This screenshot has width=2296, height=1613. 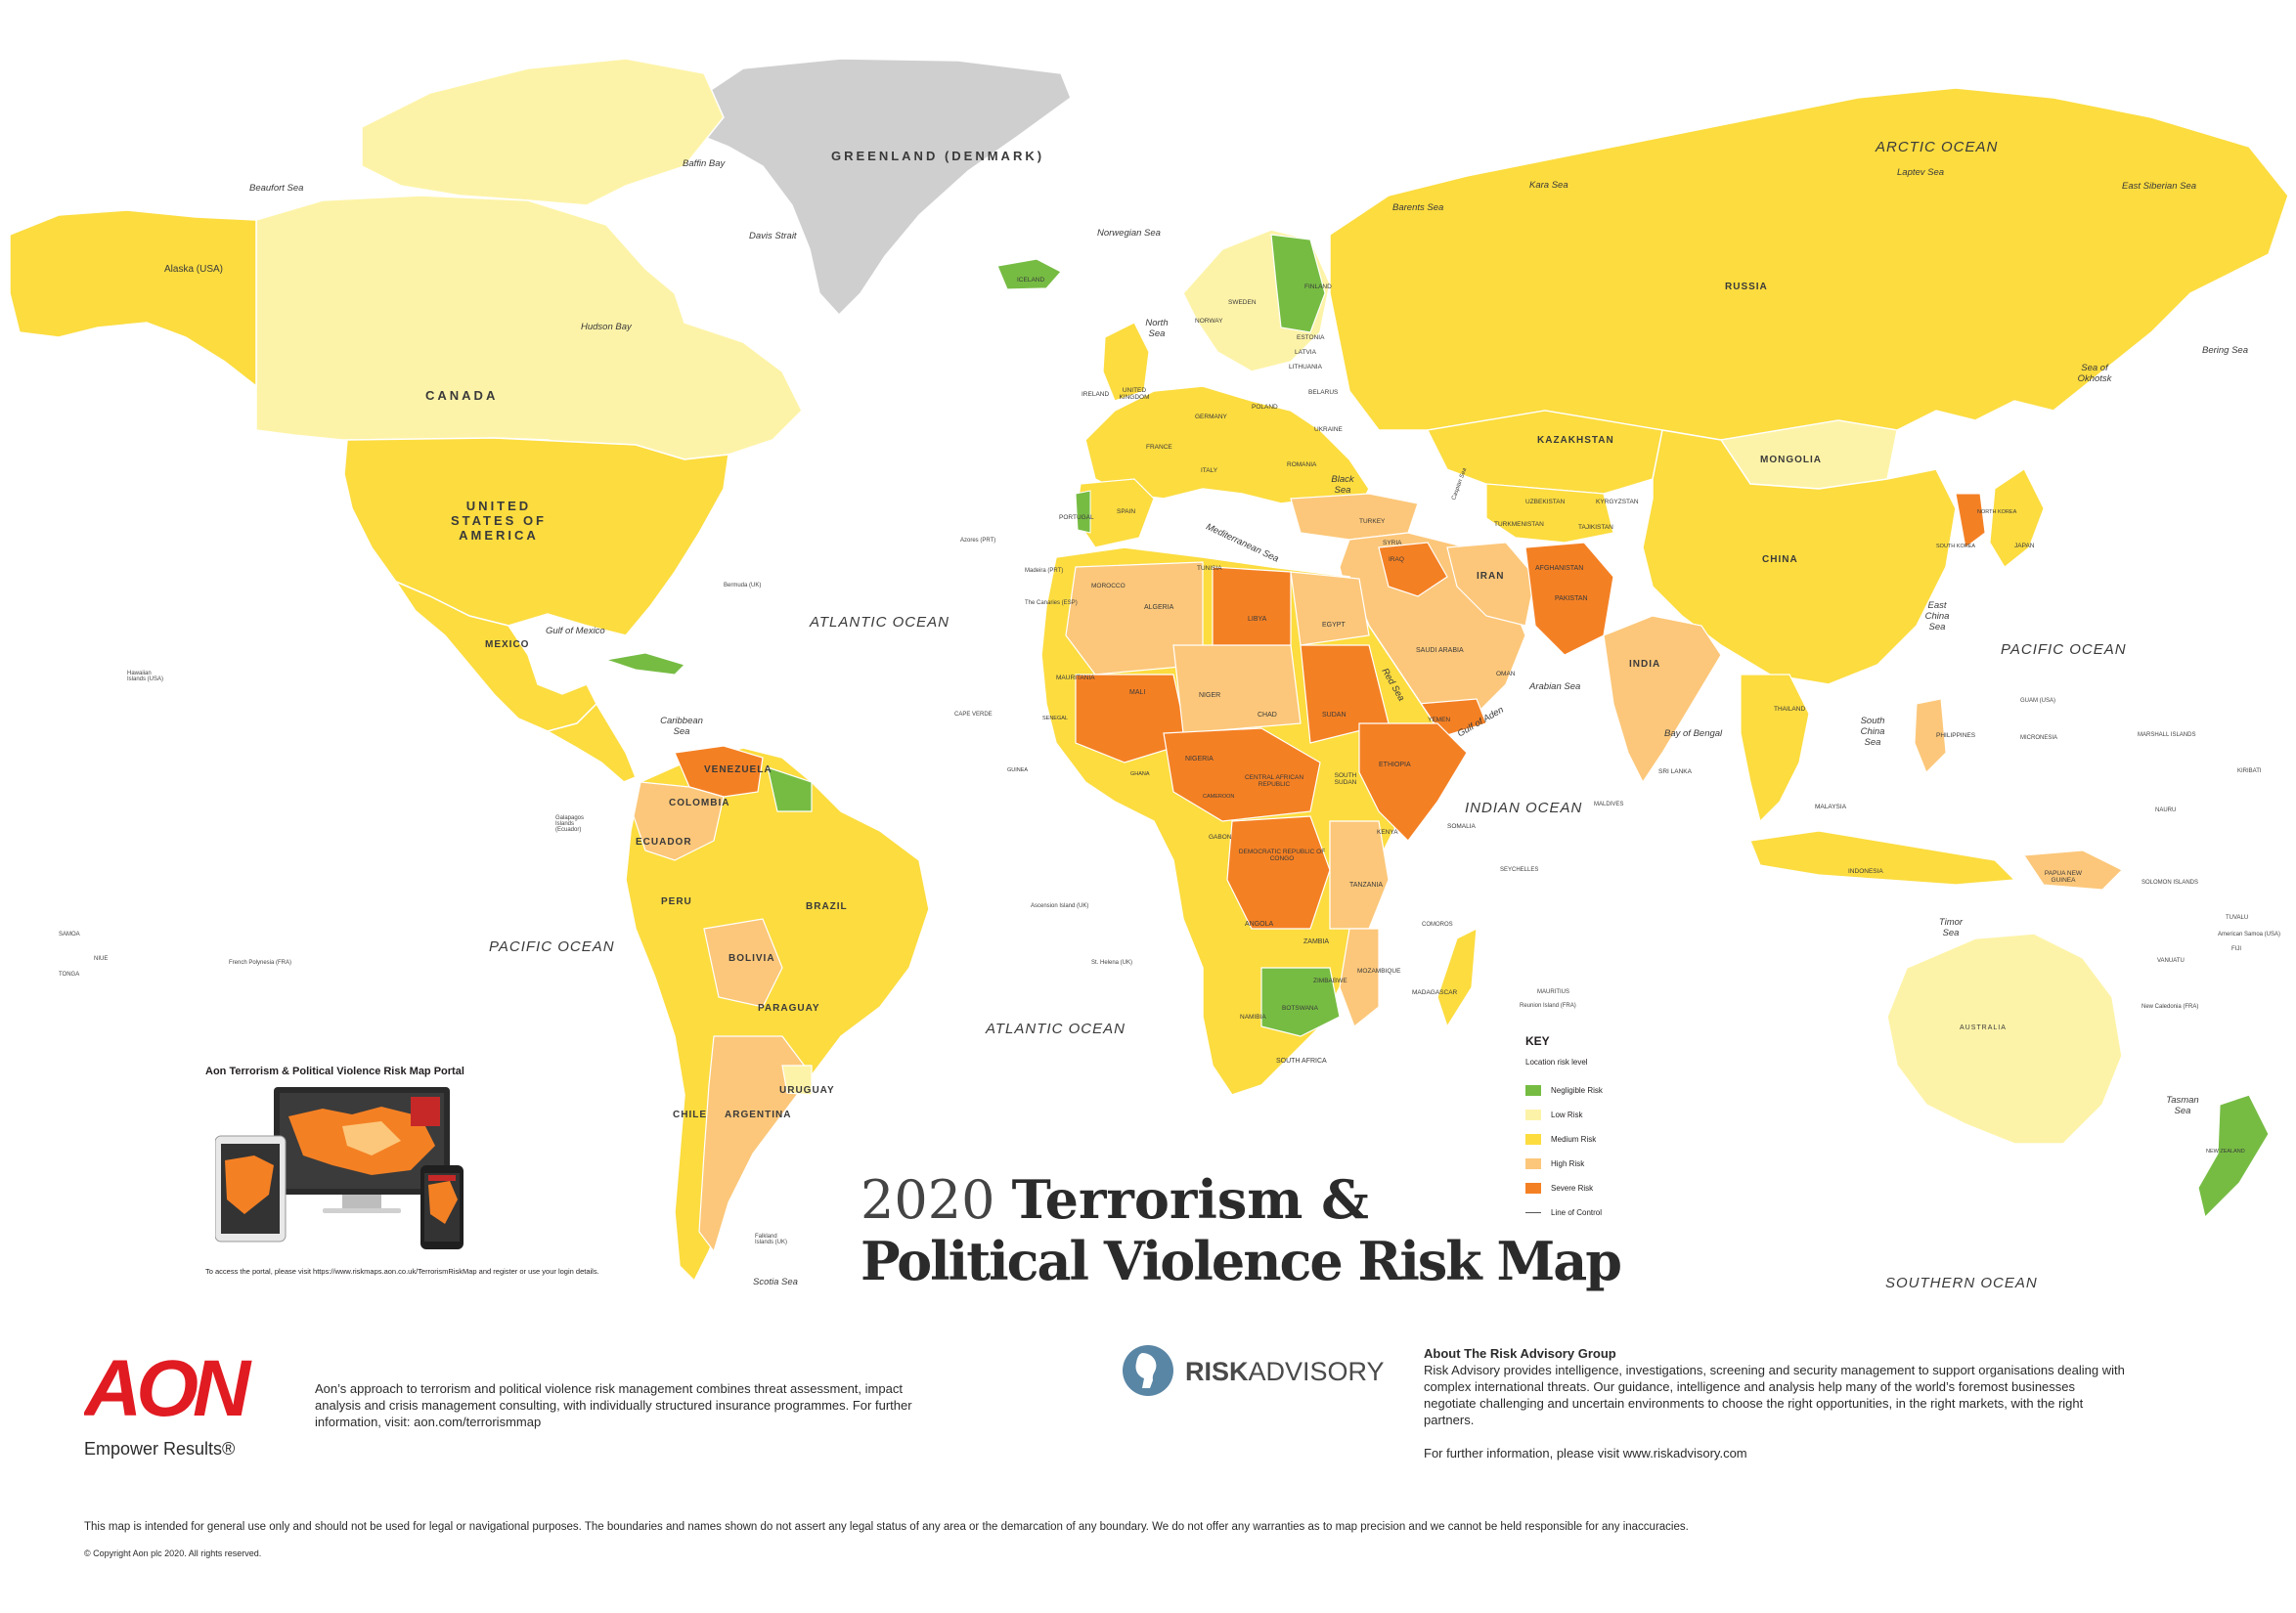 I want to click on label-china: CHINA, so click(x=1780, y=559).